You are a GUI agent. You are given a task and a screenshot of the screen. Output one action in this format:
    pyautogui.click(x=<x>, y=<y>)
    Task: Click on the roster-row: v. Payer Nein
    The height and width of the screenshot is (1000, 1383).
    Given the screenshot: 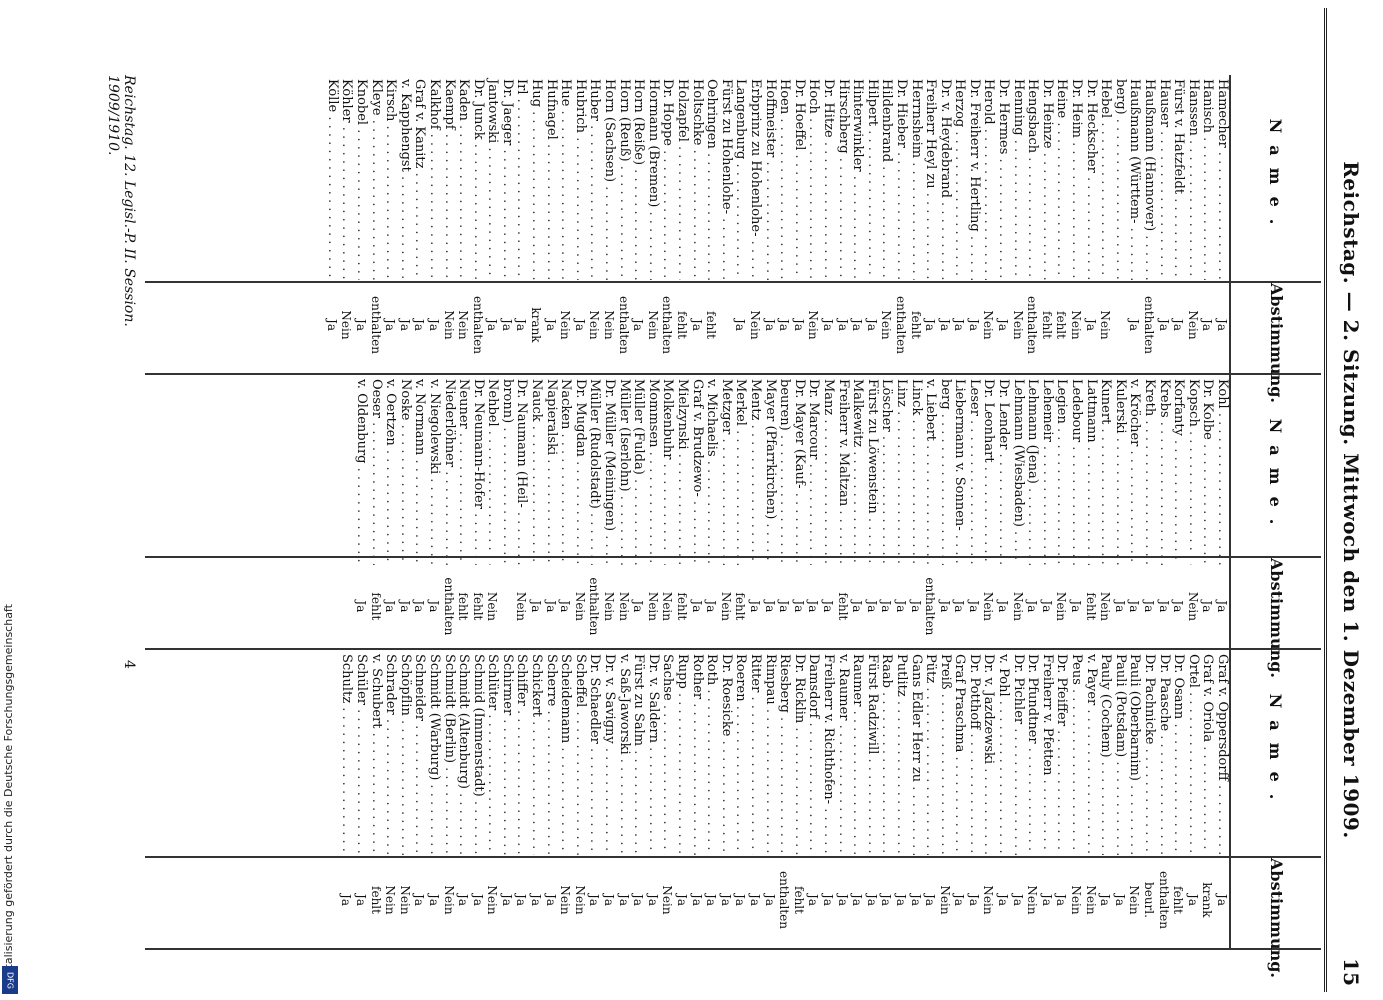 What is the action you would take?
    pyautogui.click(x=1090, y=799)
    